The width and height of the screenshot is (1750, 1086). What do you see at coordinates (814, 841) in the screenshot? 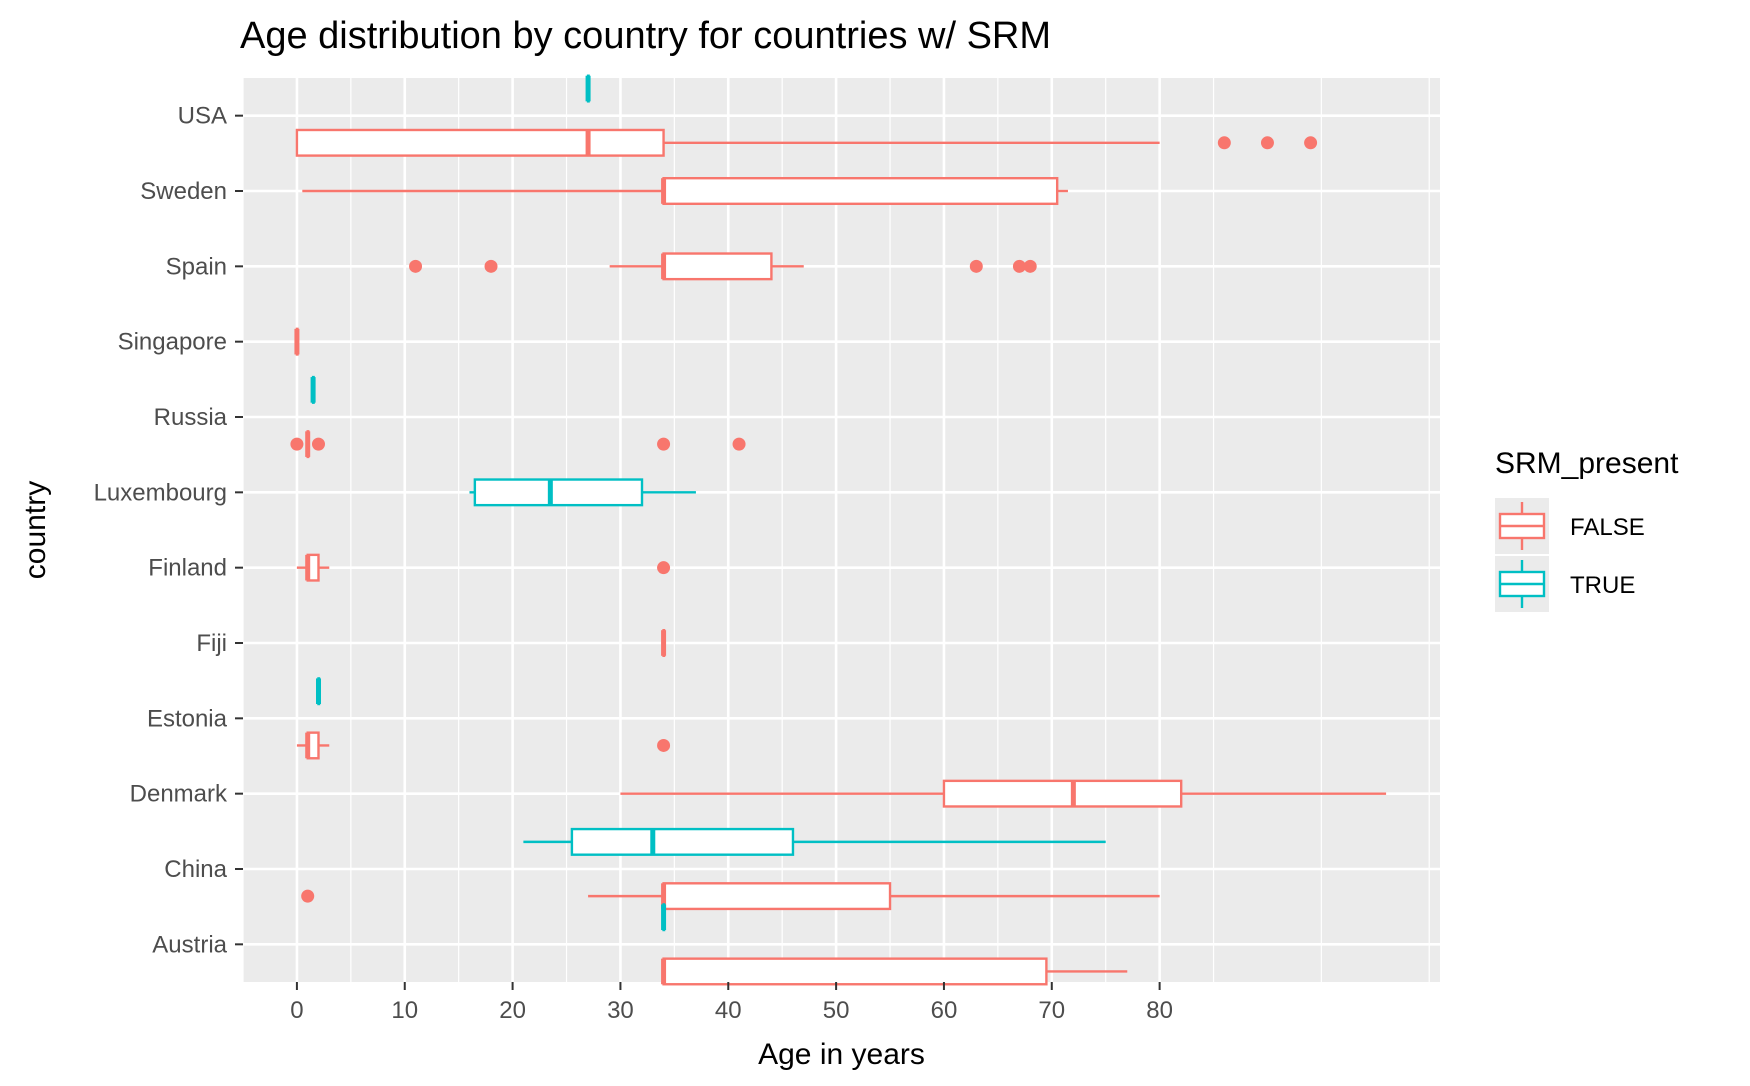
I see `box-china-true` at bounding box center [814, 841].